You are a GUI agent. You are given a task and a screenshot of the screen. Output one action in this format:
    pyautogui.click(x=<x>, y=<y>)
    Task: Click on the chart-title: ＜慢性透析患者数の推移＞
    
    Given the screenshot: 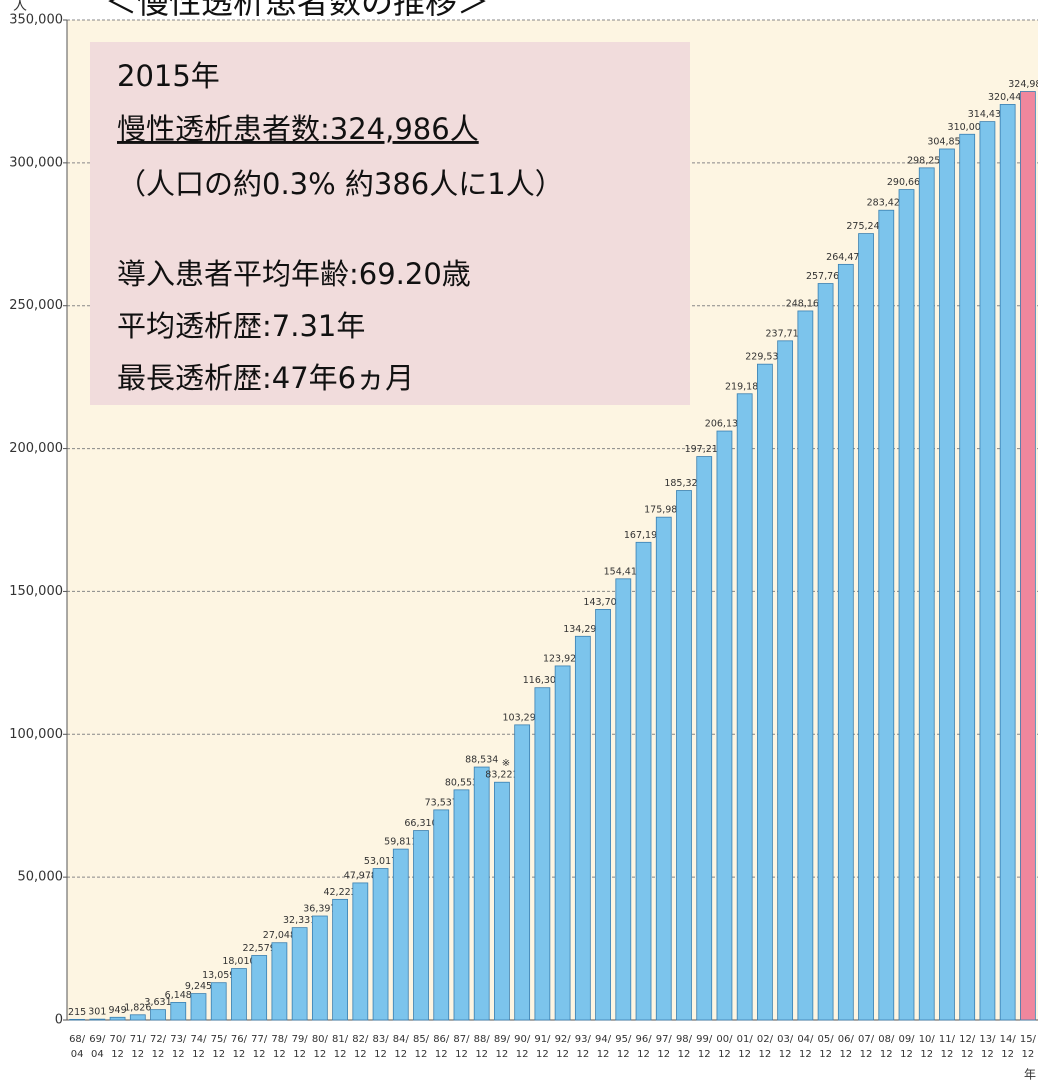 What is the action you would take?
    pyautogui.click(x=297, y=10)
    